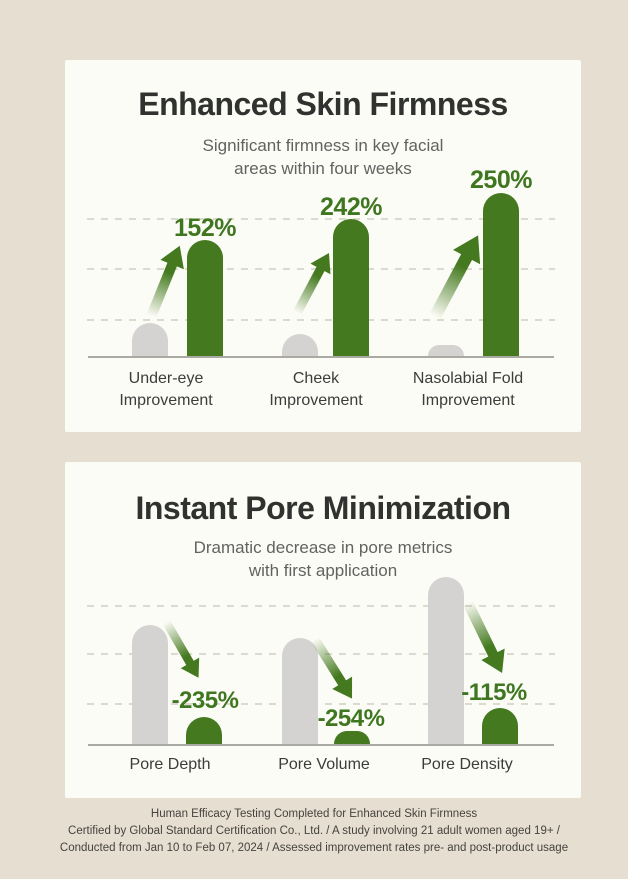  I want to click on chart-title: Enhanced Skin Firmness, so click(323, 104).